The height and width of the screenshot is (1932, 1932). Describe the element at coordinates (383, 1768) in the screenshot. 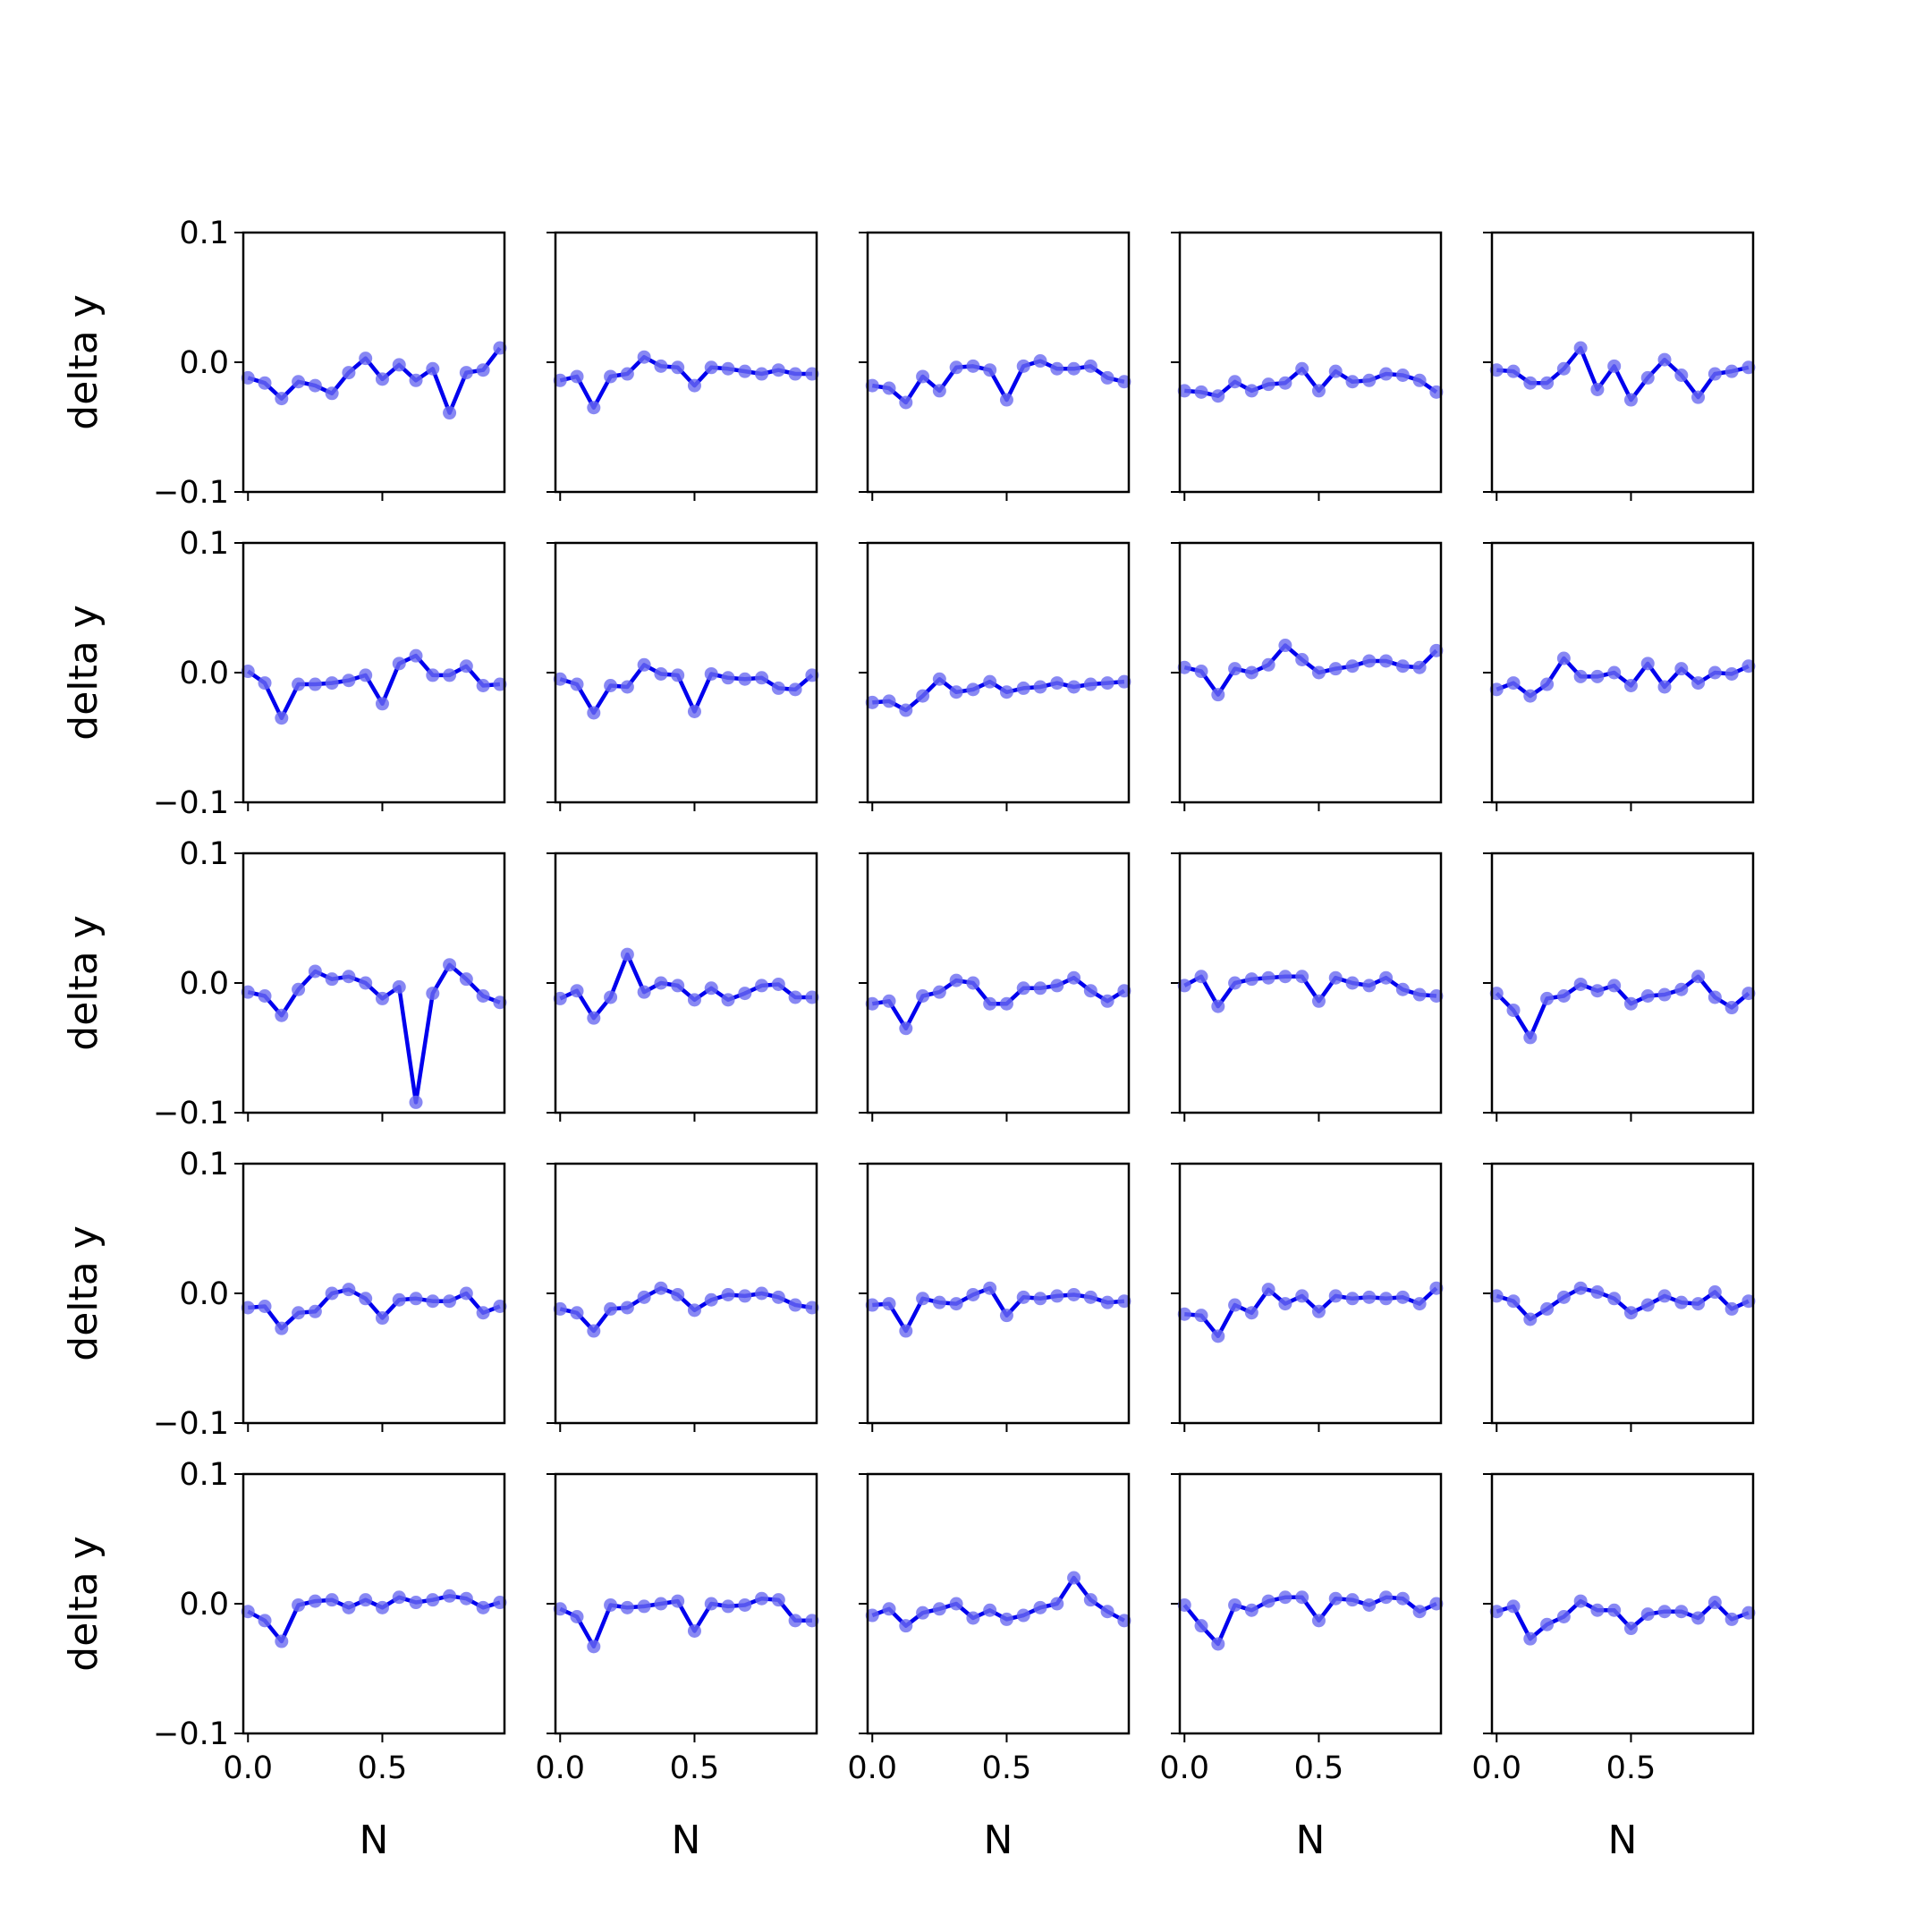

I see `x-tick-label: 0.5` at that location.